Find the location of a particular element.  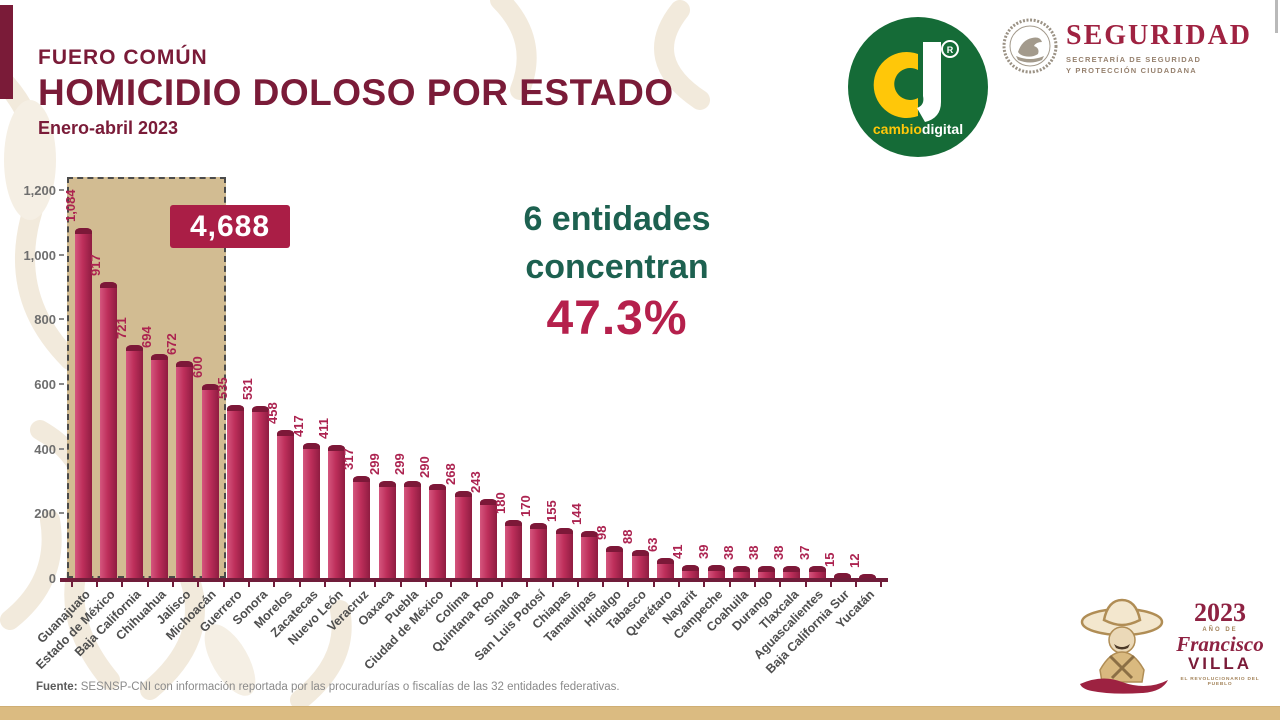

callout-line2: concentran is located at coordinates (617, 266).